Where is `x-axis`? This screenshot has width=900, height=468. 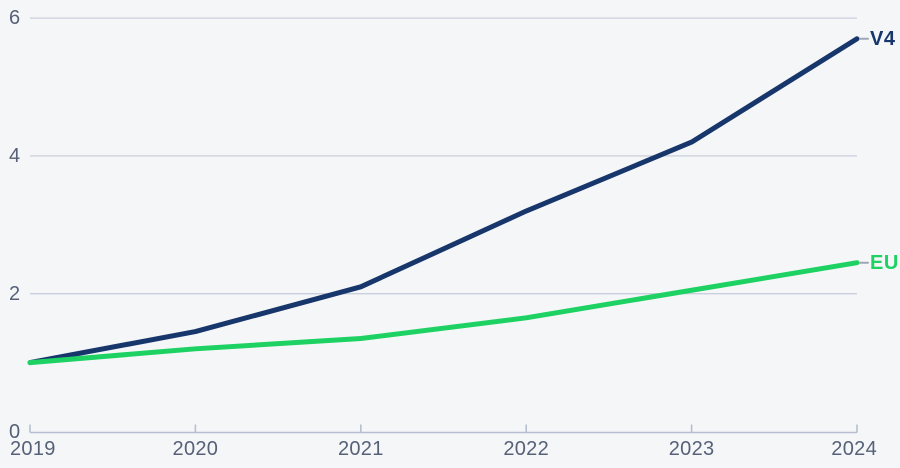
x-axis is located at coordinates (443, 429).